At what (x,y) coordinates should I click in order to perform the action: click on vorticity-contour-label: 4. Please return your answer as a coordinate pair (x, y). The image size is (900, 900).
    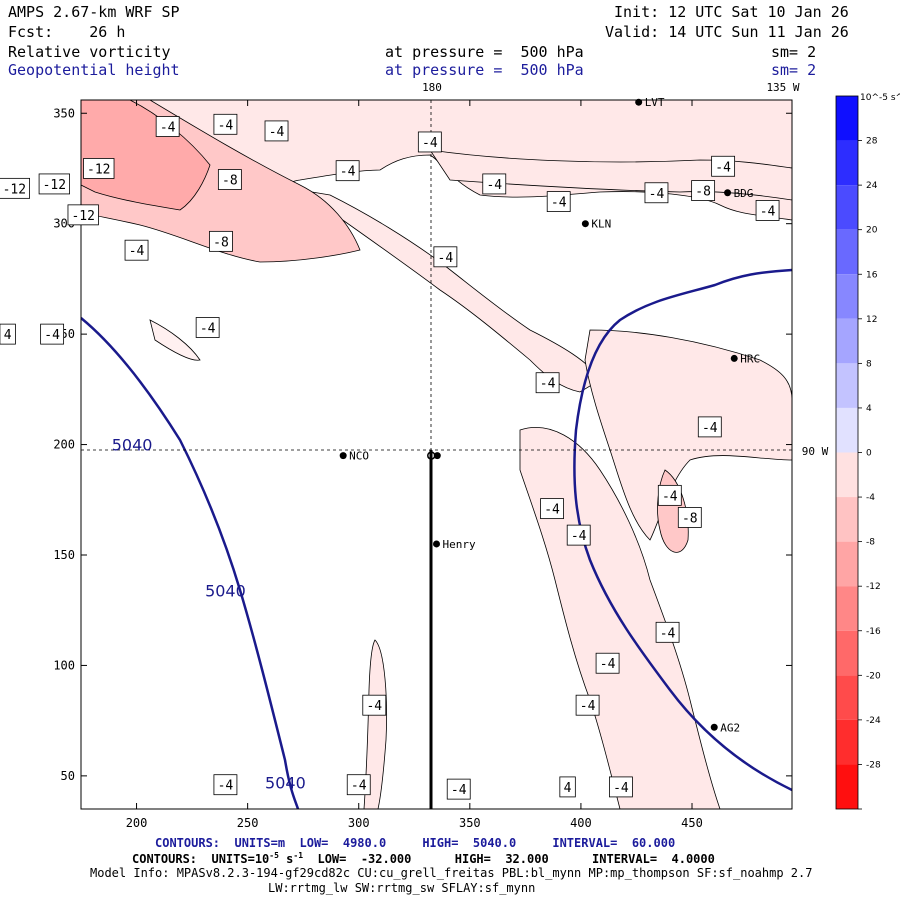
    Looking at the image, I should click on (567, 787).